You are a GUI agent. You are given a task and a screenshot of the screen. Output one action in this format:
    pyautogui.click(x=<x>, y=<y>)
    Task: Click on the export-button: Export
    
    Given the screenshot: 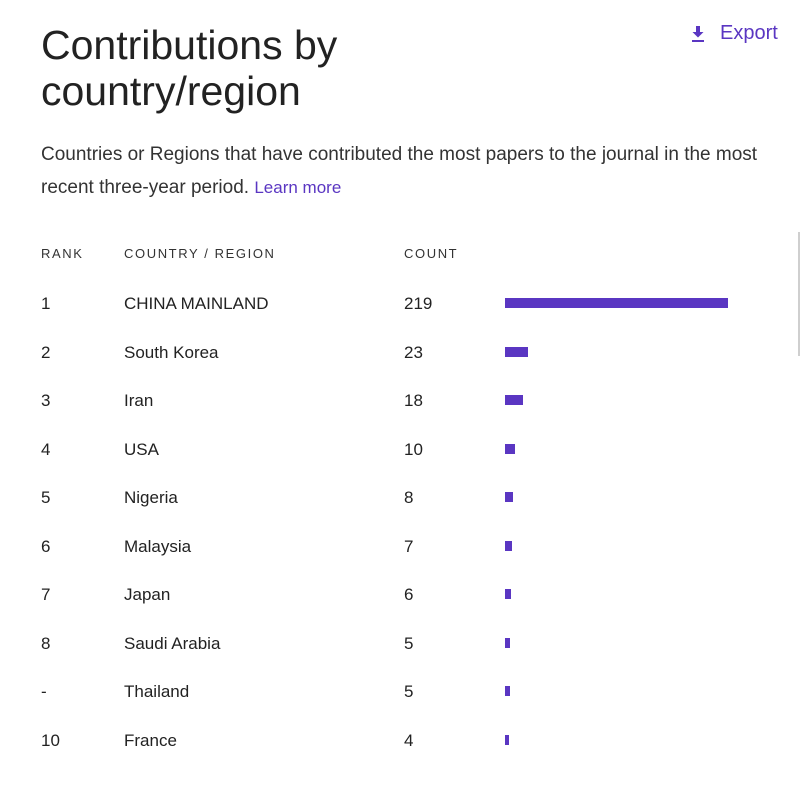 What is the action you would take?
    pyautogui.click(x=734, y=33)
    